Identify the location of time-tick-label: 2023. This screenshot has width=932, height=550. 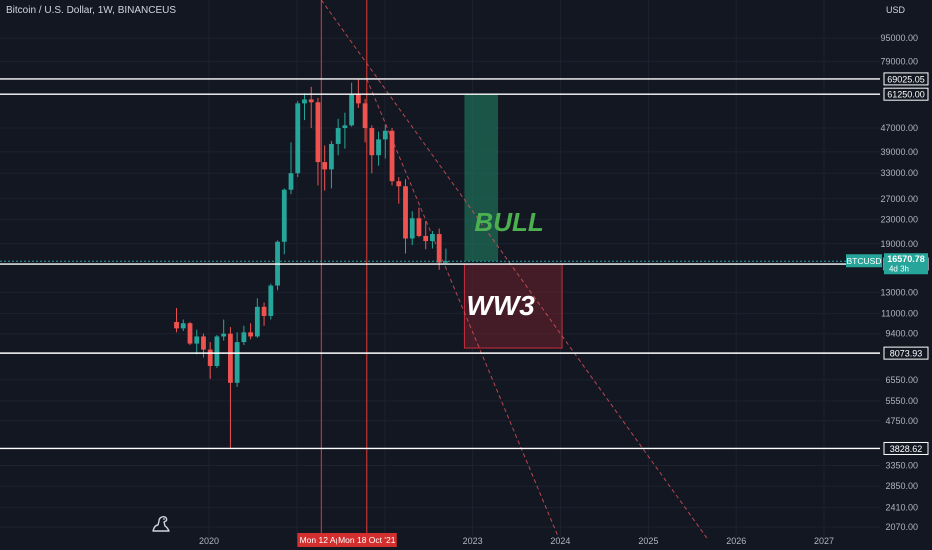
(473, 541).